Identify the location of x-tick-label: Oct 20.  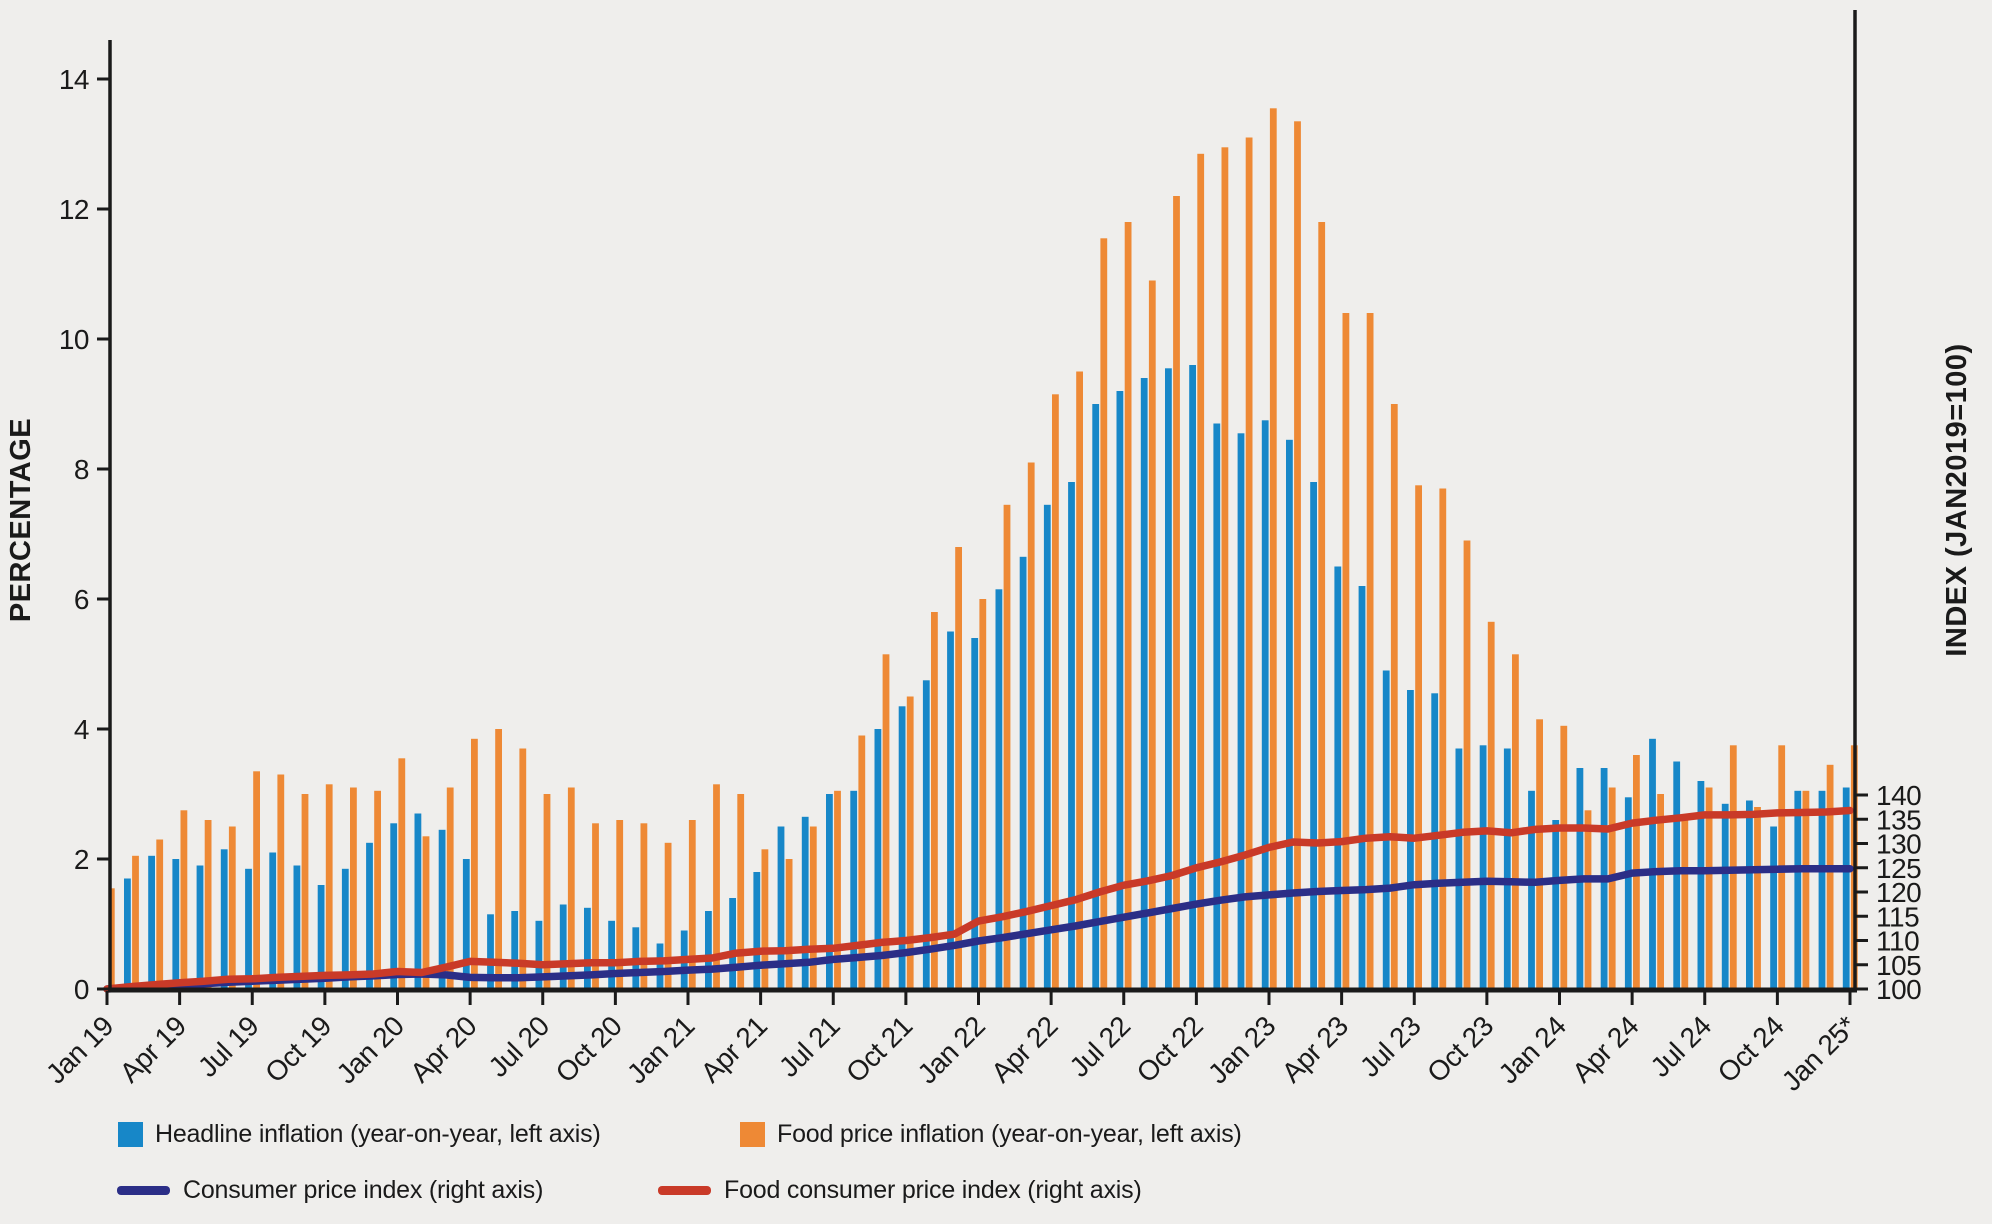
(589, 1049).